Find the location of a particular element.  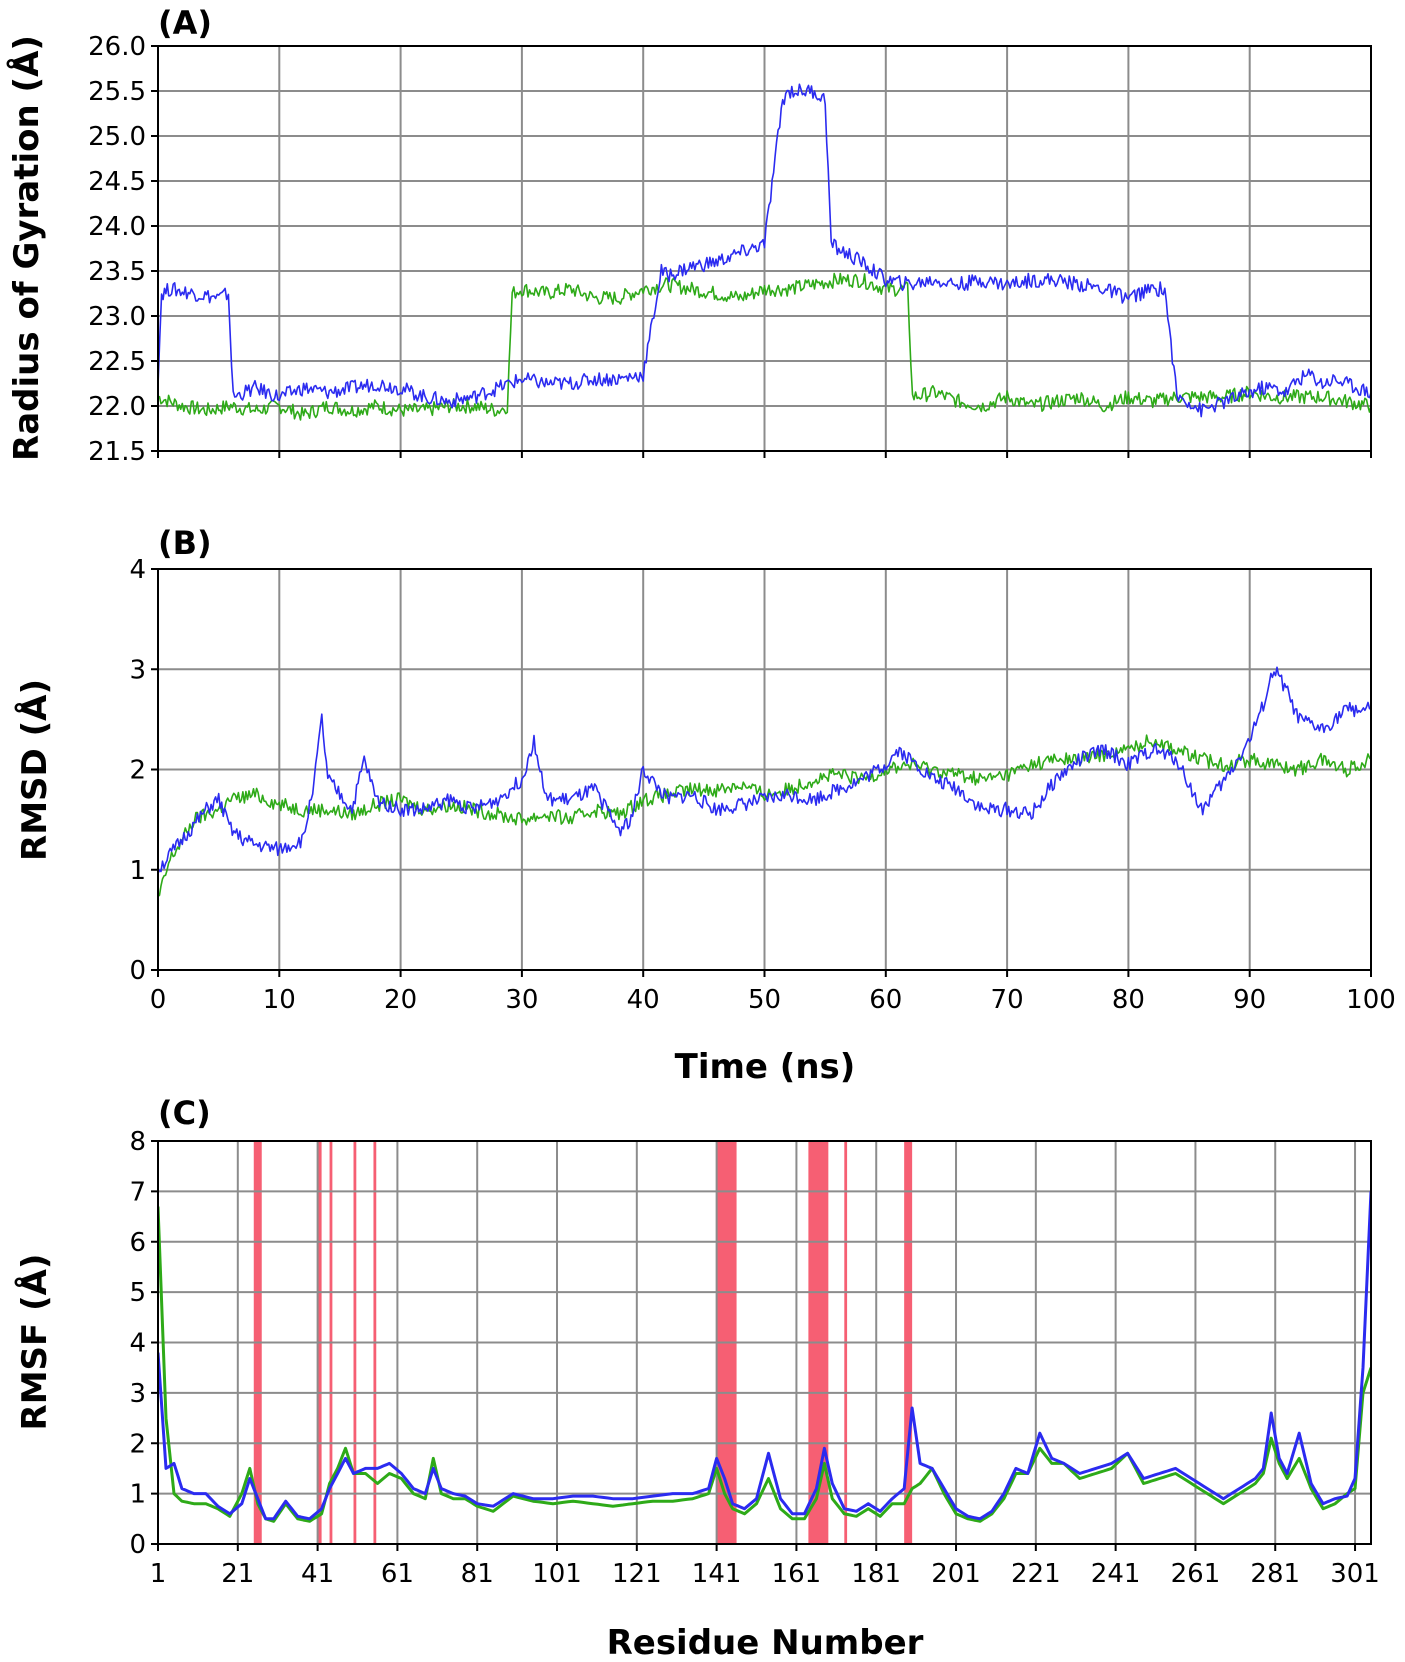

y-tick-label: 25.5 is located at coordinates (117, 92).